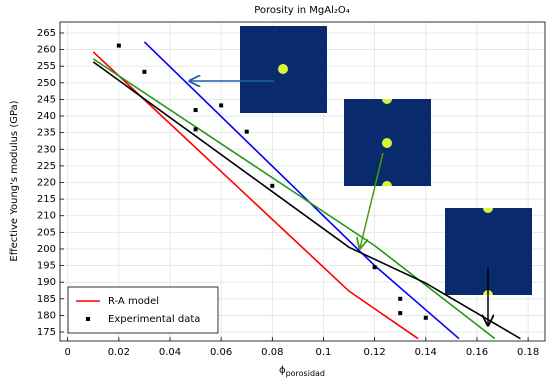 The width and height of the screenshot is (550, 381). I want to click on y-tick-label: 190, so click(46, 282).